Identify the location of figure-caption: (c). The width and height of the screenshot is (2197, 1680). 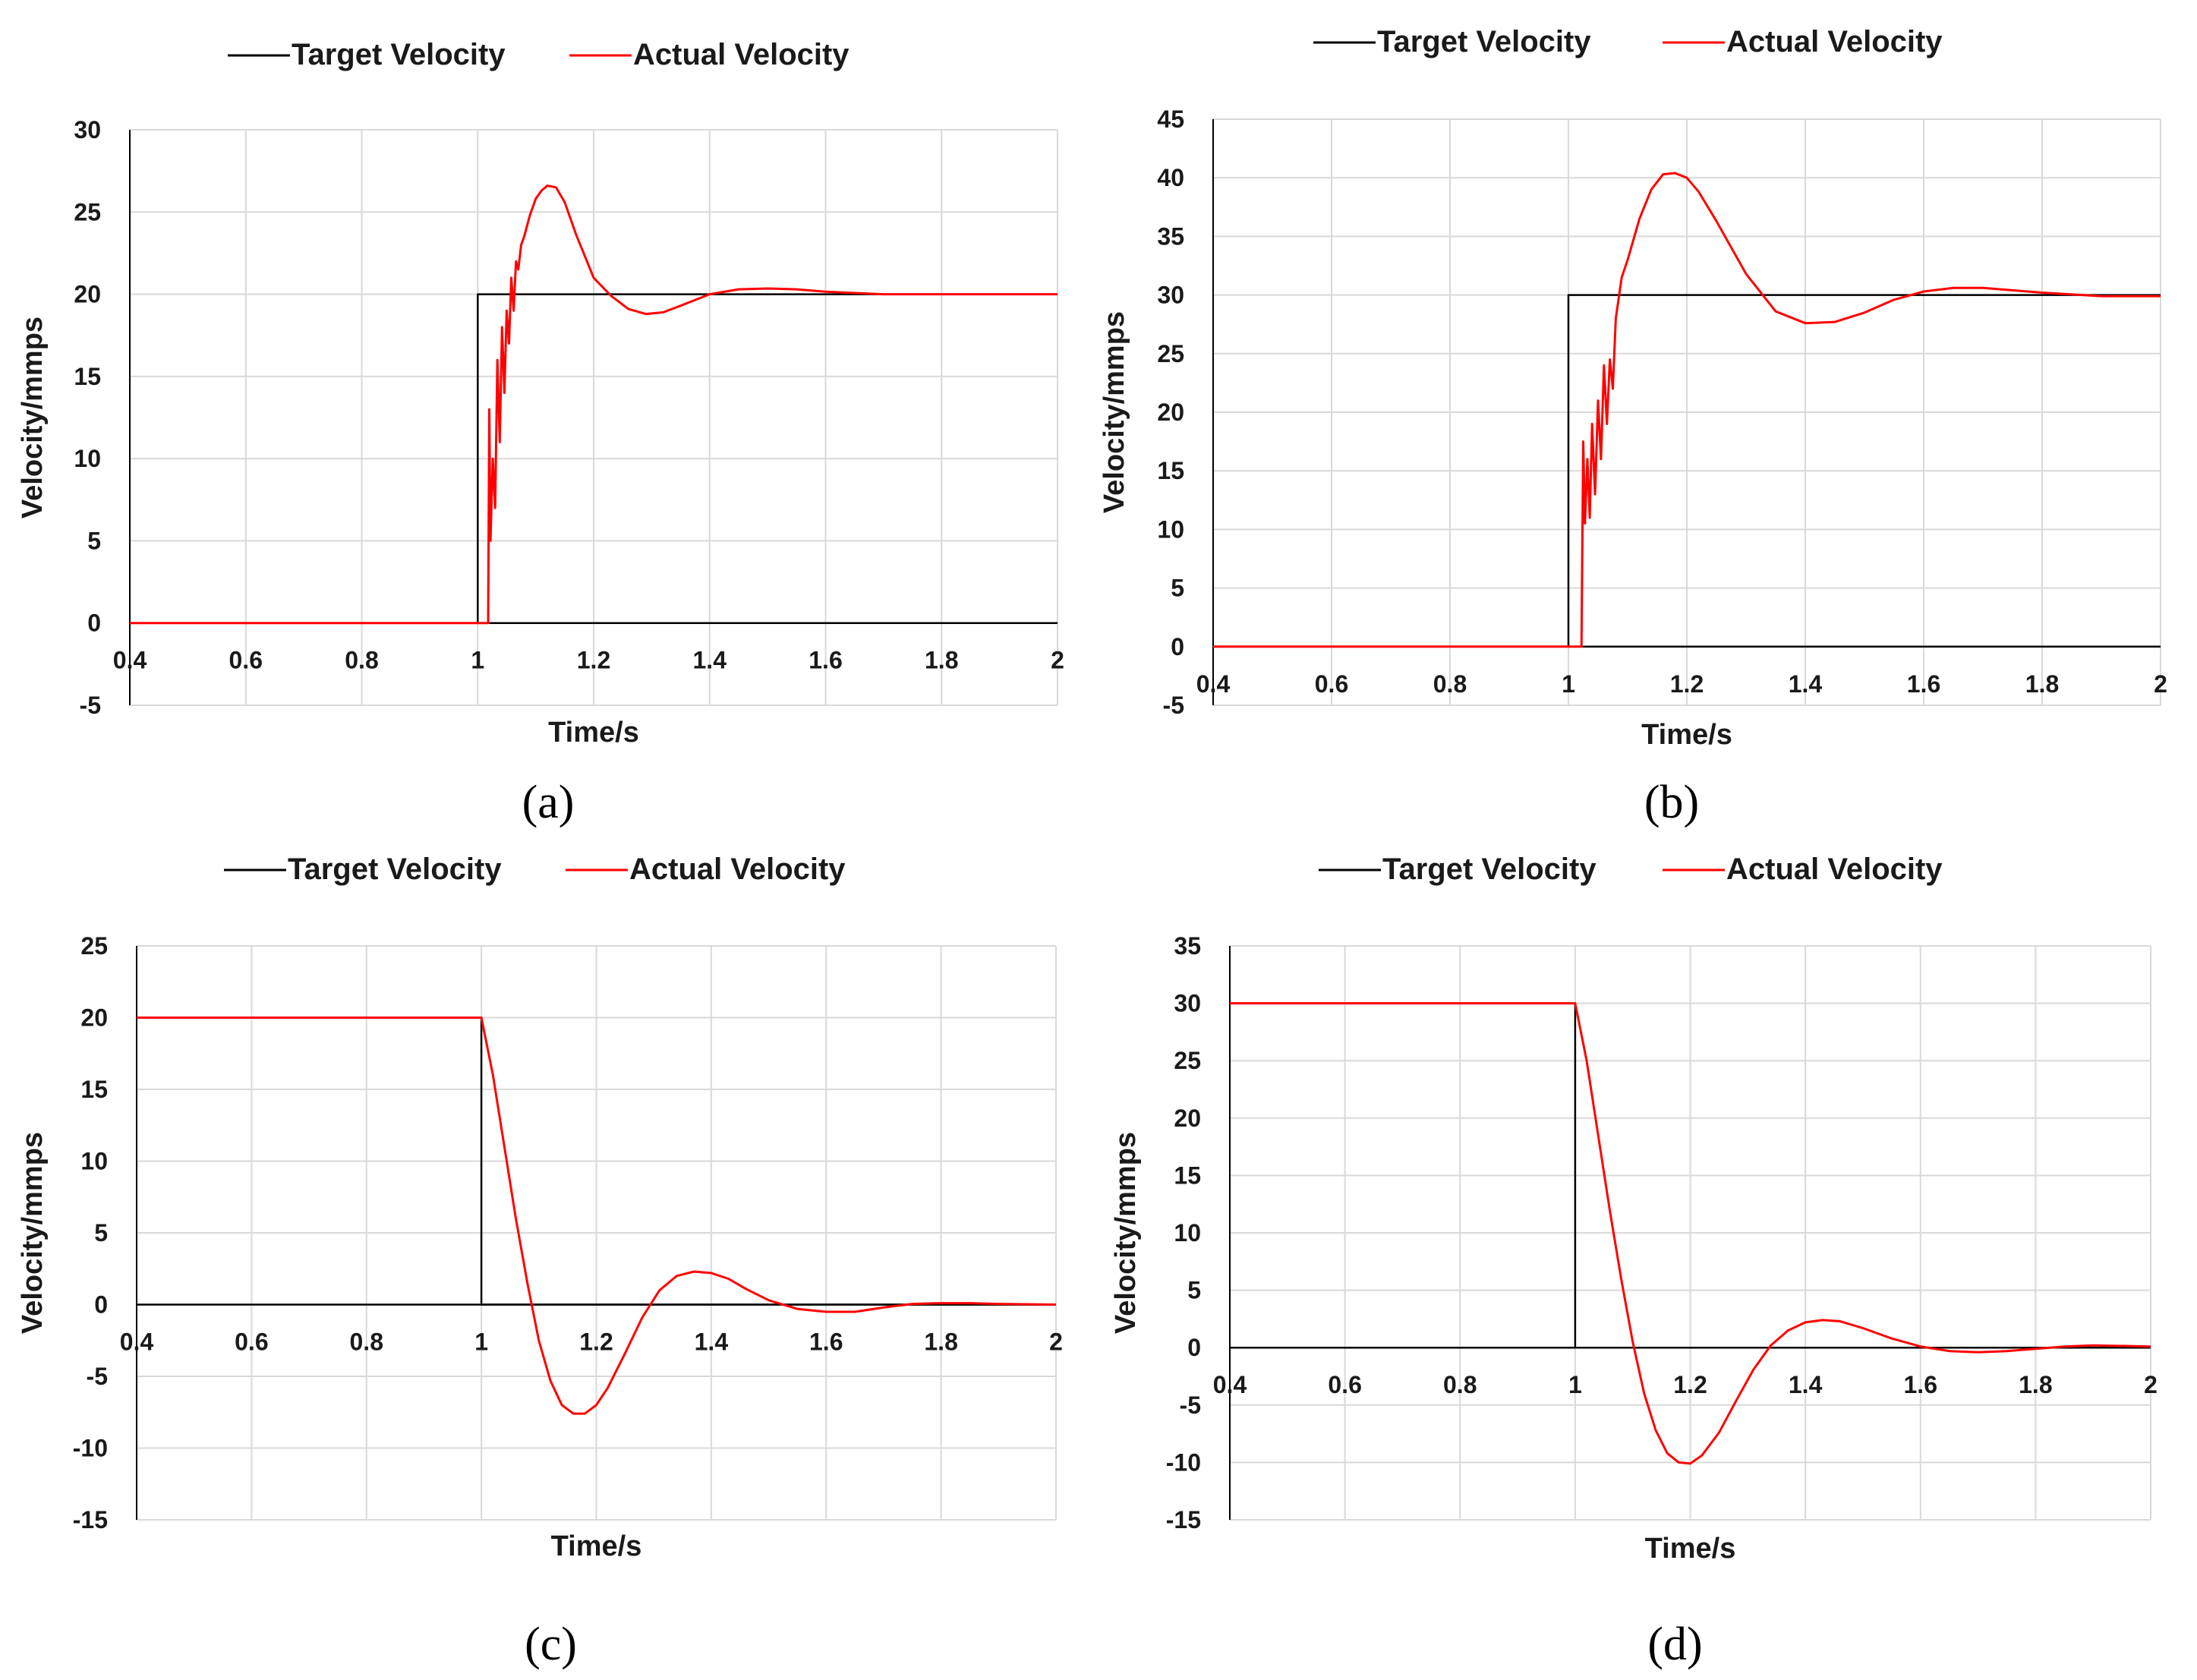
(551, 1644).